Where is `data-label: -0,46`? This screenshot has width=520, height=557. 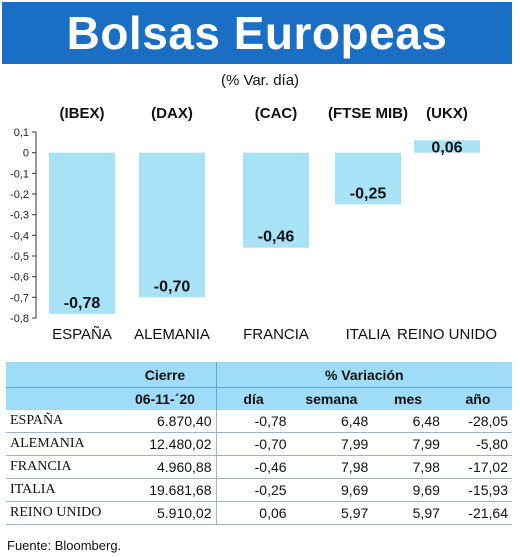
data-label: -0,46 is located at coordinates (276, 237).